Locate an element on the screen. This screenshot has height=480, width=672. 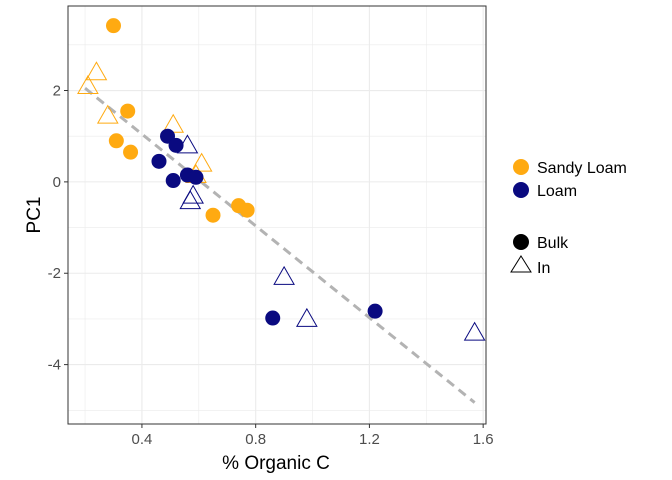
x-tick-label: 0.4 is located at coordinates (142, 439).